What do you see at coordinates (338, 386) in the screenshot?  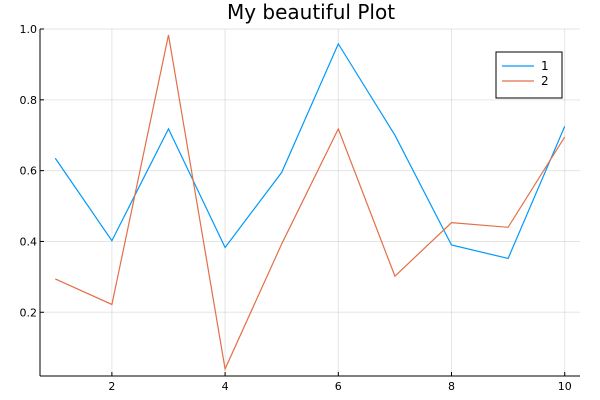 I see `x-tick-label: 6` at bounding box center [338, 386].